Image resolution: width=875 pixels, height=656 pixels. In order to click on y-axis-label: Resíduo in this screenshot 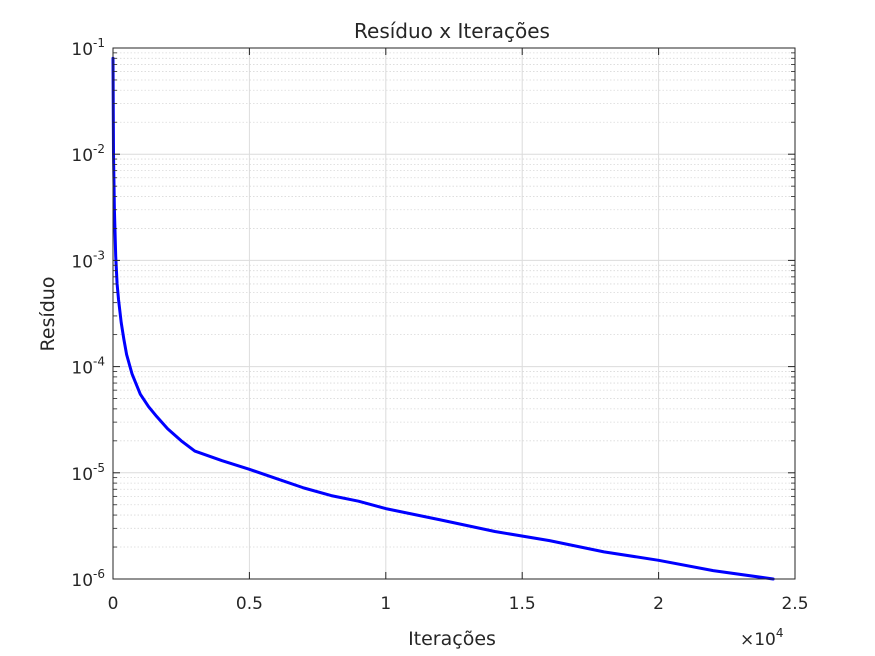, I will do `click(48, 314)`.